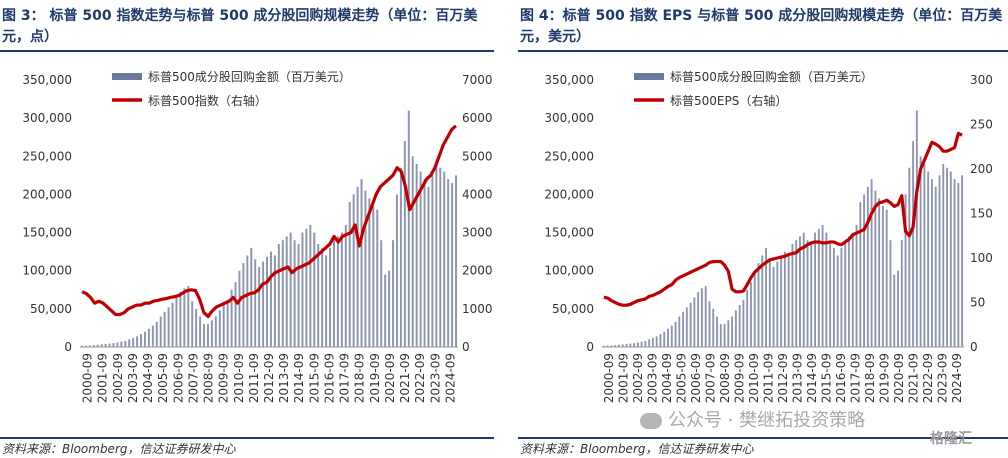  I want to click on y-left-tick-label: 50,000, so click(51, 309).